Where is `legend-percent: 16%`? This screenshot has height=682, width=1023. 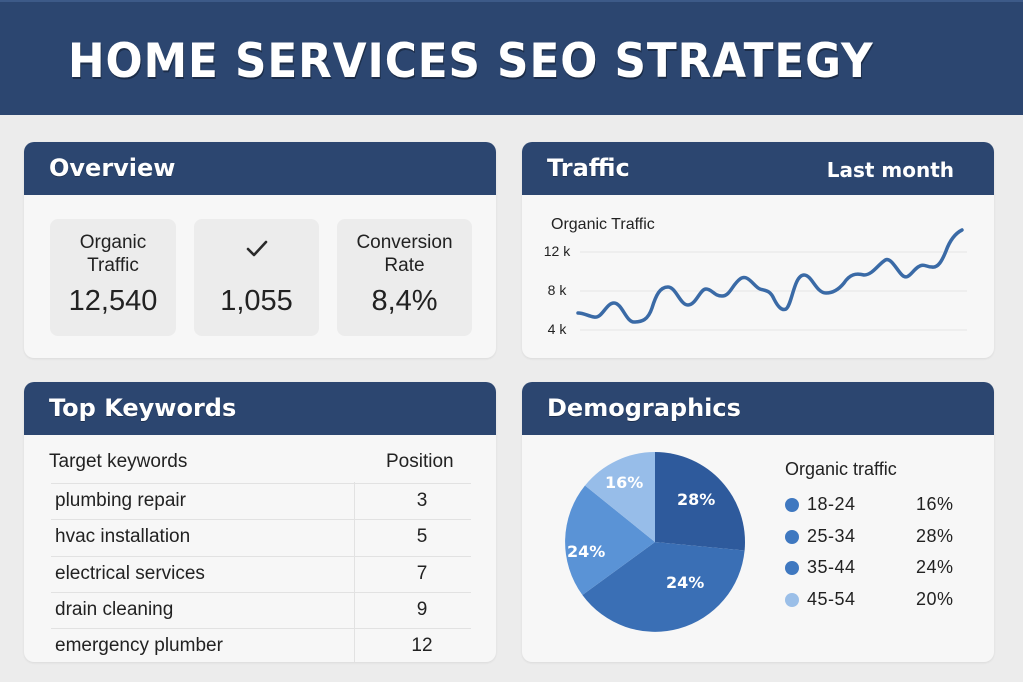 legend-percent: 16% is located at coordinates (935, 504).